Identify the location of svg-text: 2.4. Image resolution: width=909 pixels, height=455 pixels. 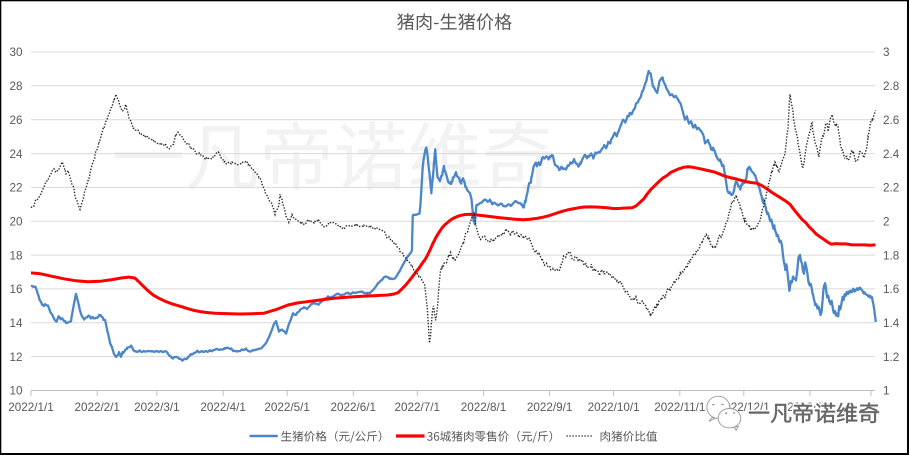
(891, 154).